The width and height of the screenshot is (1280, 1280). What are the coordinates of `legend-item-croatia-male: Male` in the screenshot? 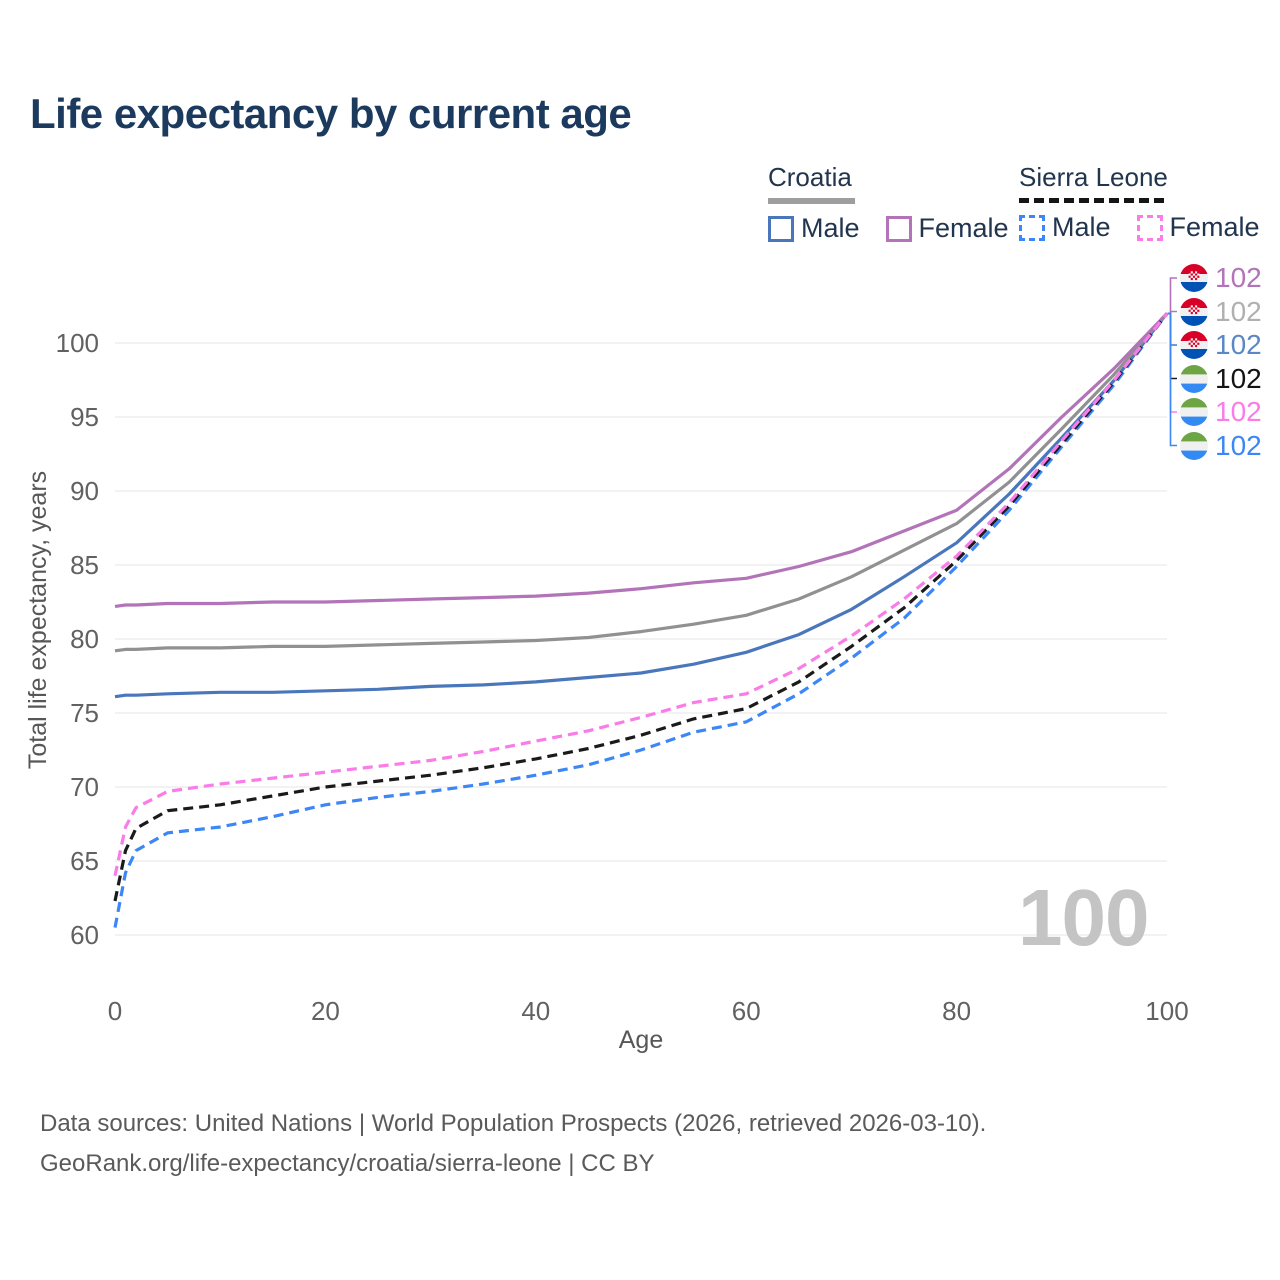 It's located at (814, 228).